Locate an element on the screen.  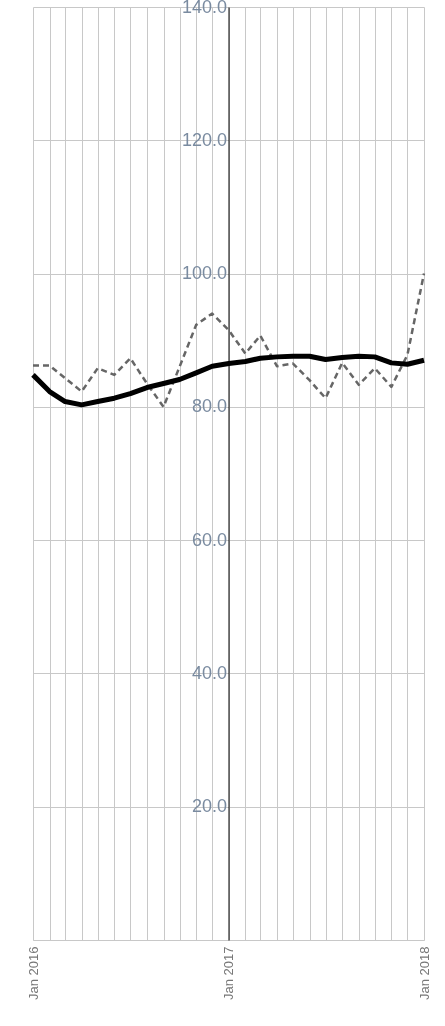
y-tick-label: 140.0 is located at coordinates (204, 8).